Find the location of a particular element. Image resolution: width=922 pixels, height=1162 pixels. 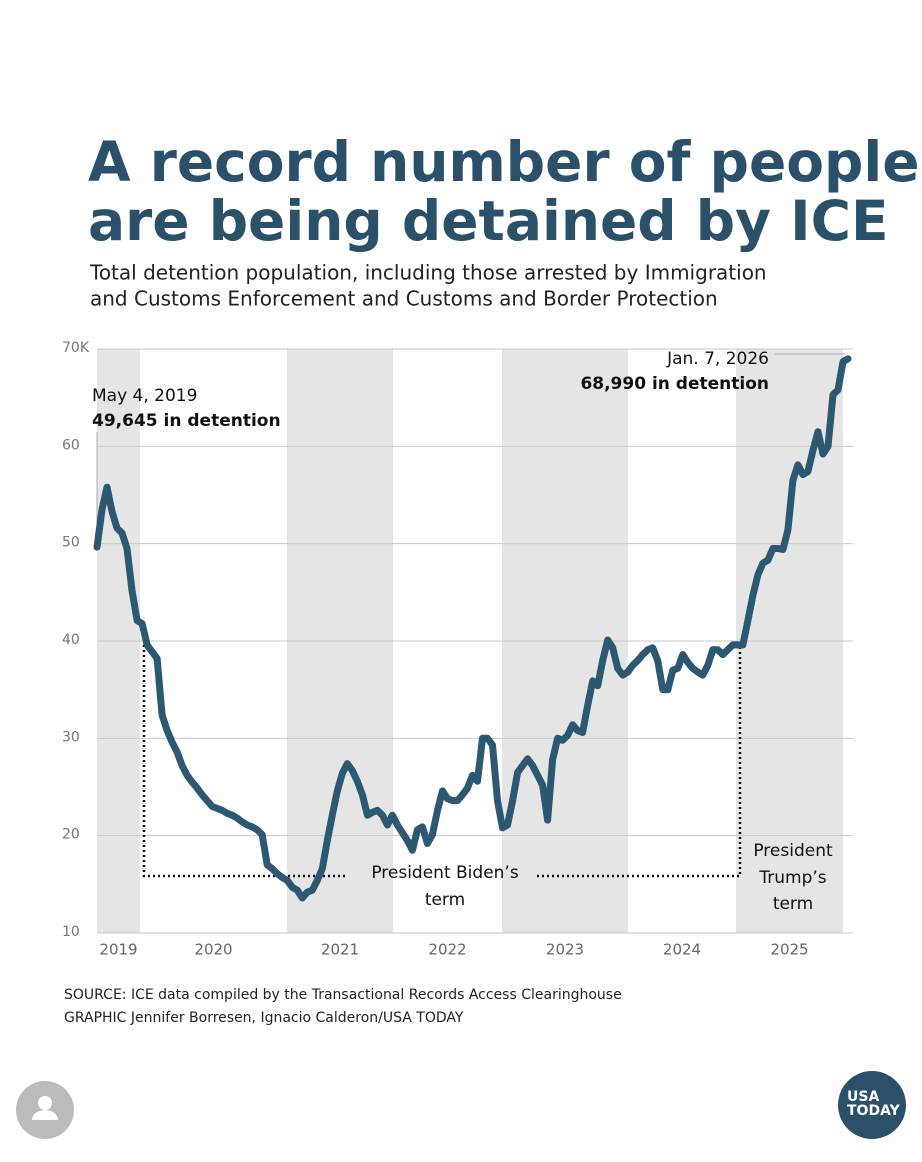

x-tick-label: 2021 is located at coordinates (340, 950).